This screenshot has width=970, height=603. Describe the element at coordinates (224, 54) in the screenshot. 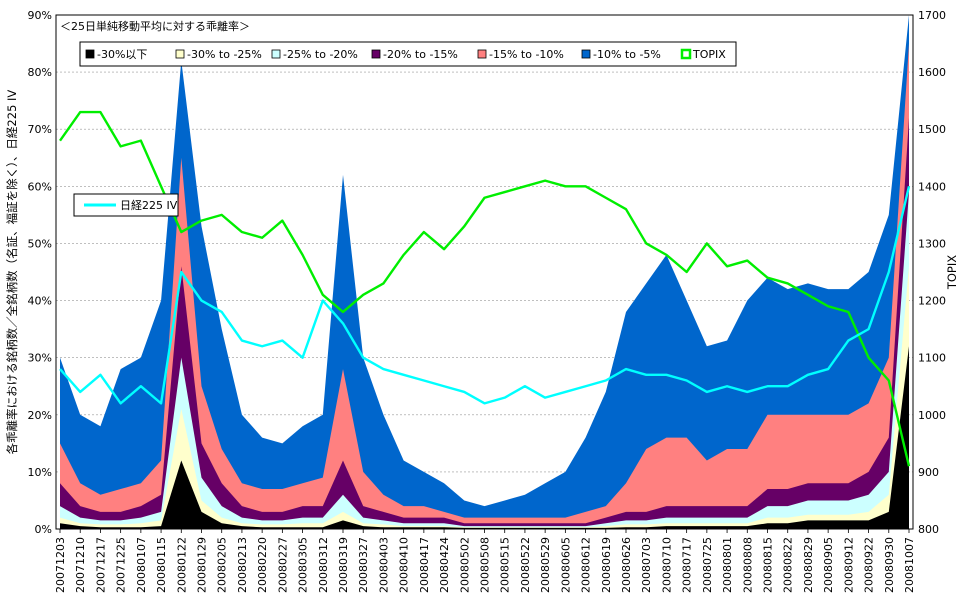

I see `legend-label: -30% to -25%` at that location.